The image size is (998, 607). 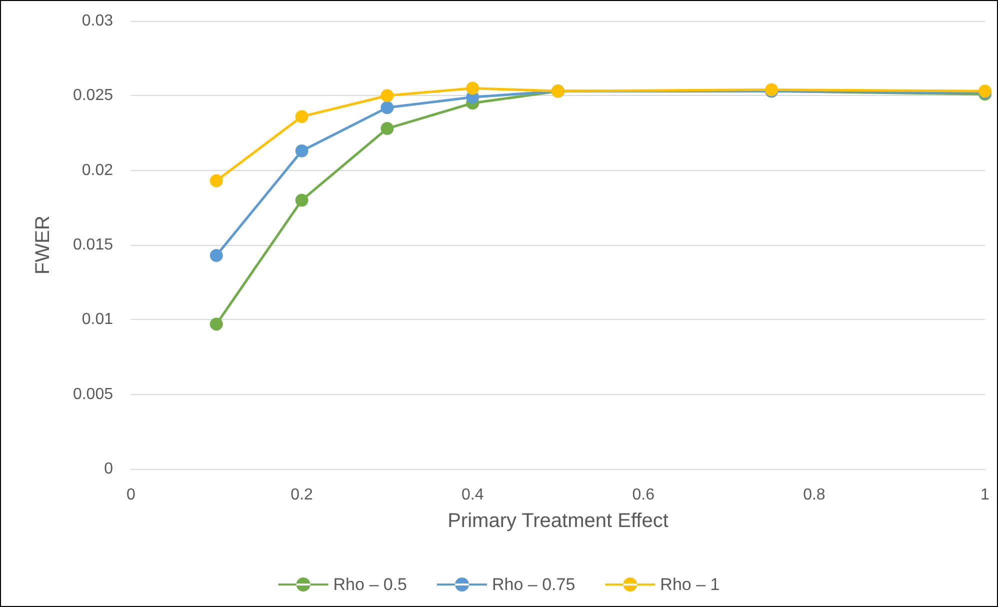 I want to click on x-axis-title: Primary Treatment Effect, so click(x=558, y=521).